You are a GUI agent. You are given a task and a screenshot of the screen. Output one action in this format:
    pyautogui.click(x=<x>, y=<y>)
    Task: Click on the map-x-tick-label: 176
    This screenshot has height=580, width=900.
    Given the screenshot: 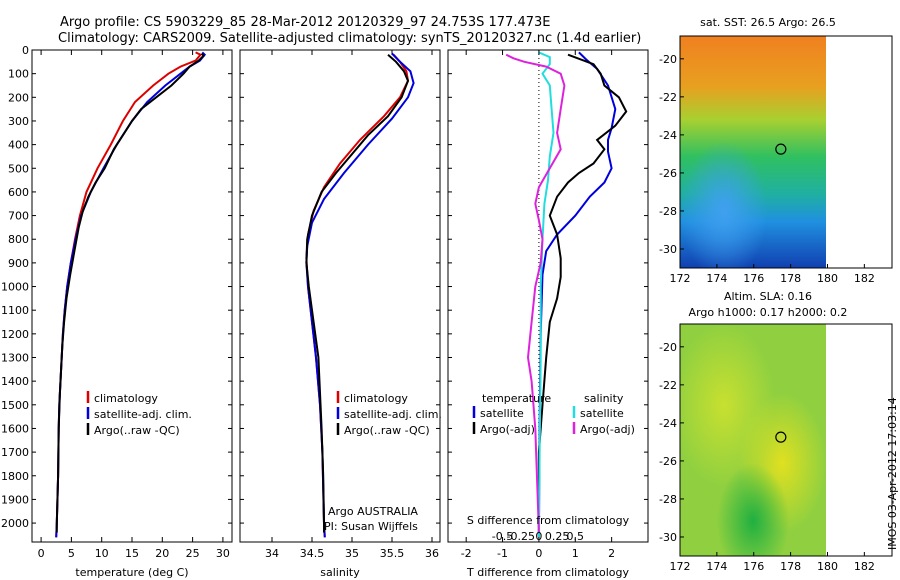 What is the action you would take?
    pyautogui.click(x=753, y=278)
    